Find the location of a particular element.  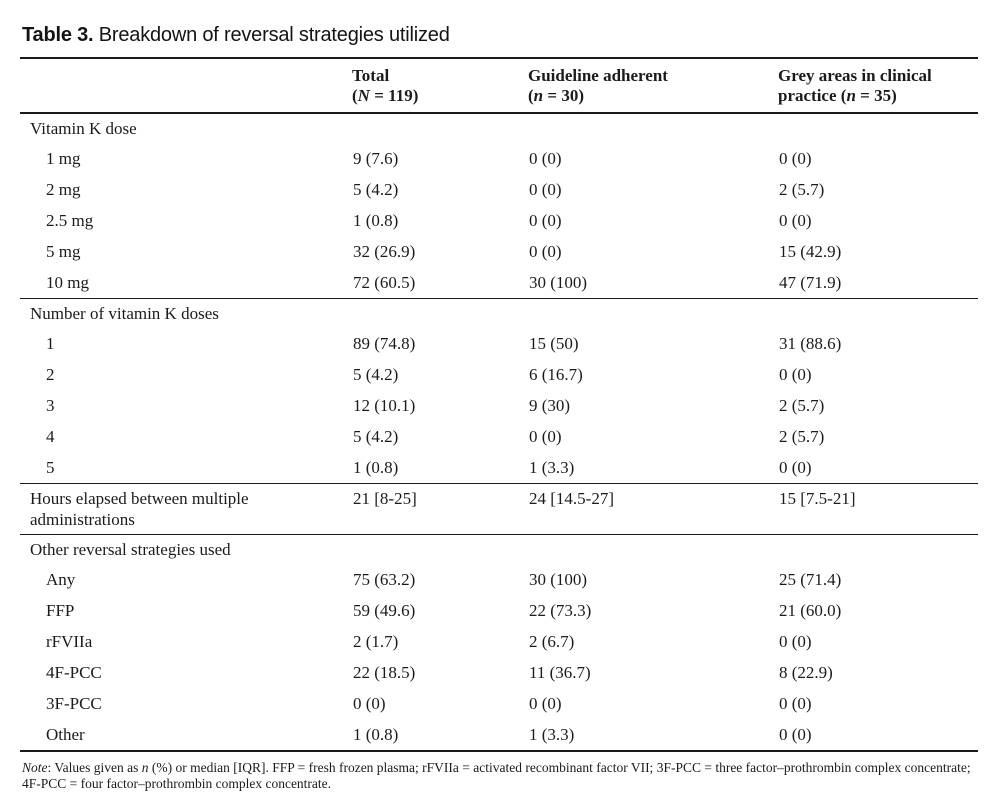

section-label: Vitamin K dose is located at coordinates (83, 128).